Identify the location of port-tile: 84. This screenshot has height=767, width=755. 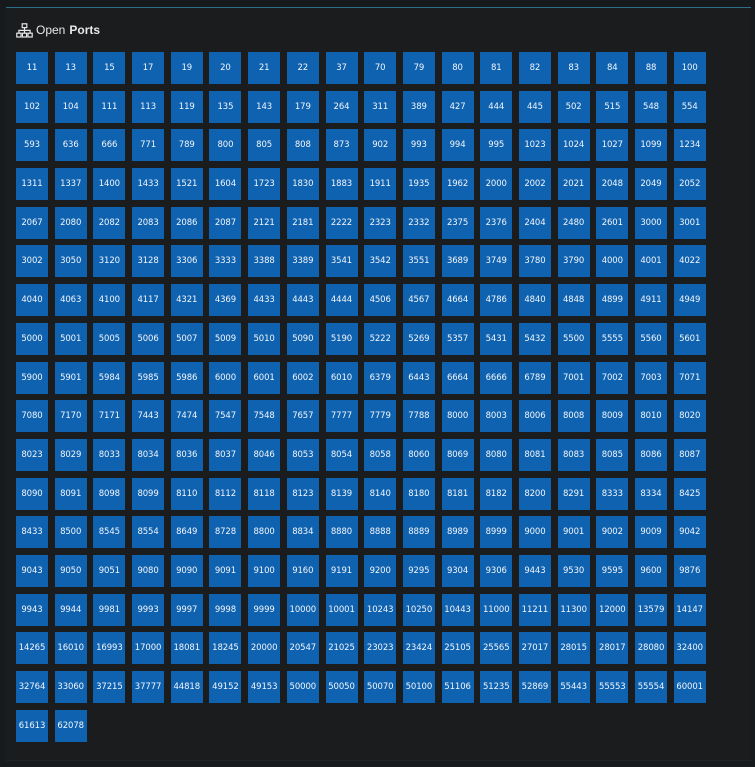
(612, 68).